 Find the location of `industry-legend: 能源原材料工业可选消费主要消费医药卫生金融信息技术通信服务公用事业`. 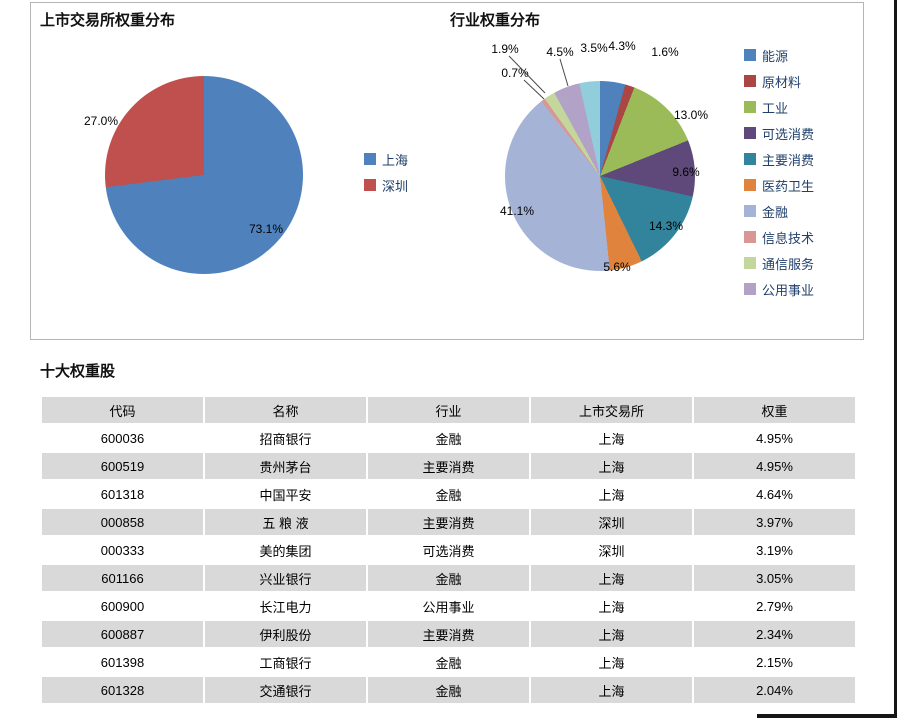

industry-legend: 能源原材料工业可选消费主要消费医药卫生金融信息技术通信服务公用事业 is located at coordinates (779, 172).